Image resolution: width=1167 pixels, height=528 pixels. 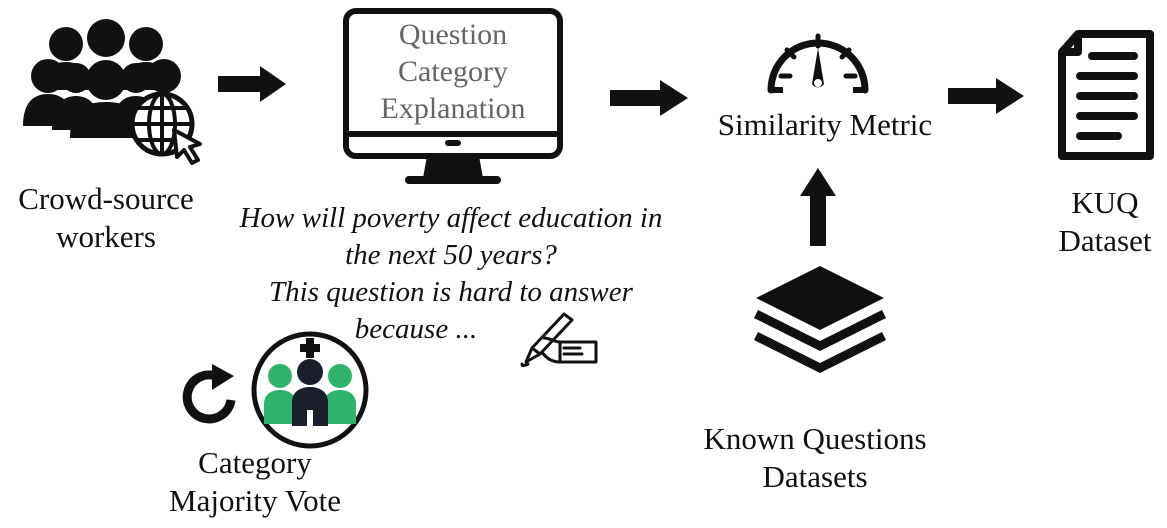 What do you see at coordinates (209, 394) in the screenshot?
I see `refresh-icon` at bounding box center [209, 394].